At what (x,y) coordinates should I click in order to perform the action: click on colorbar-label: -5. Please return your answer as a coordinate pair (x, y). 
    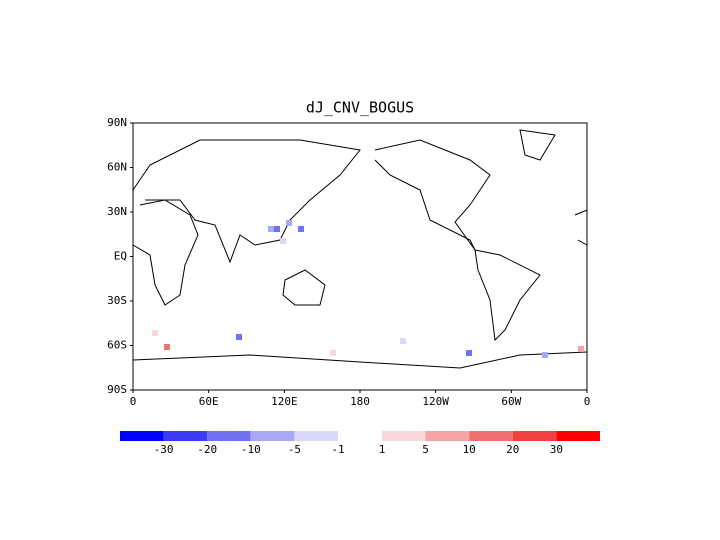
    Looking at the image, I should click on (294, 449).